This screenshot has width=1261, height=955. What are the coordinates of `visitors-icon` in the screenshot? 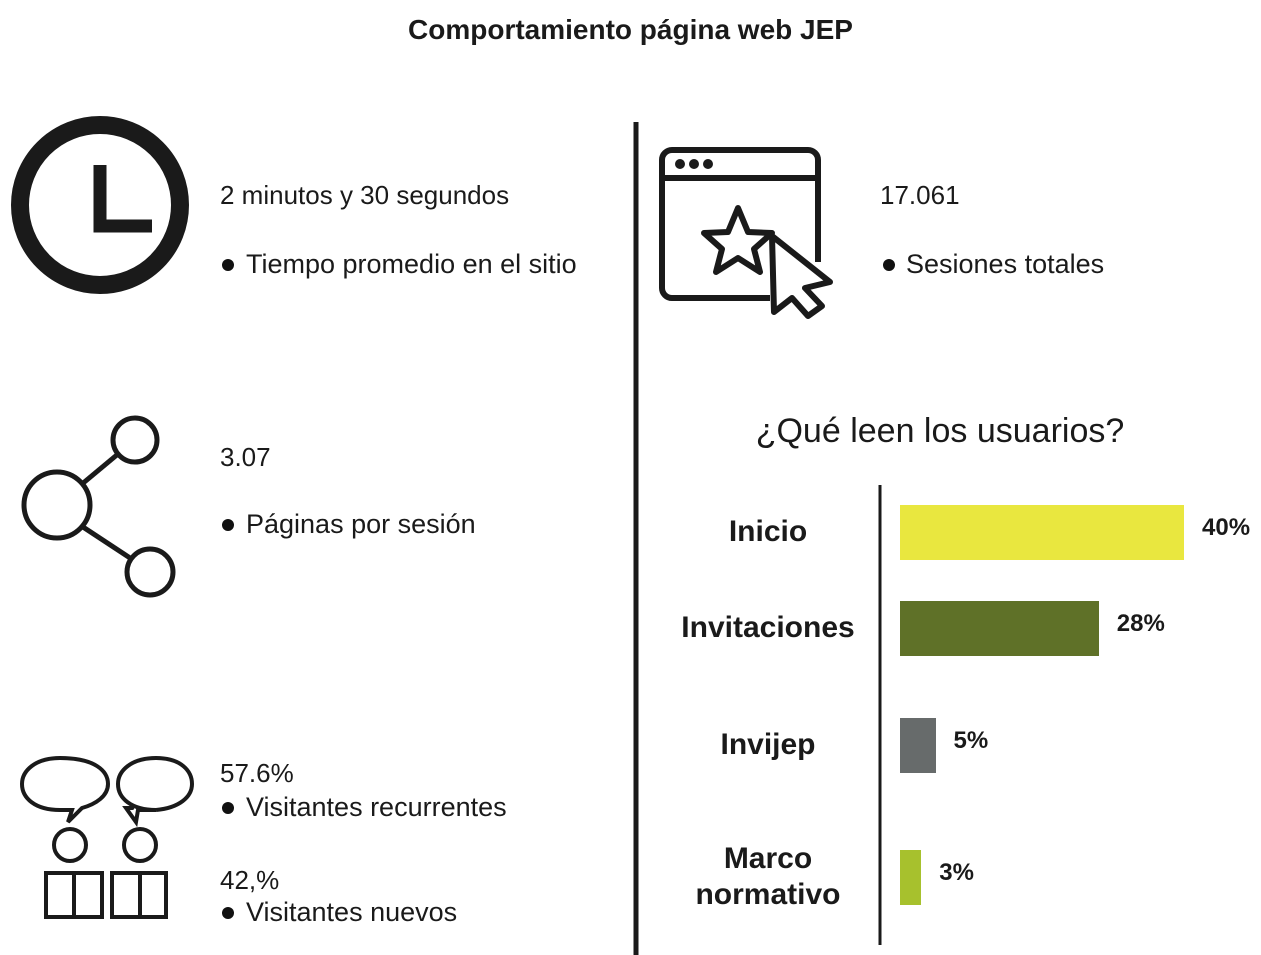 It's located at (107, 837).